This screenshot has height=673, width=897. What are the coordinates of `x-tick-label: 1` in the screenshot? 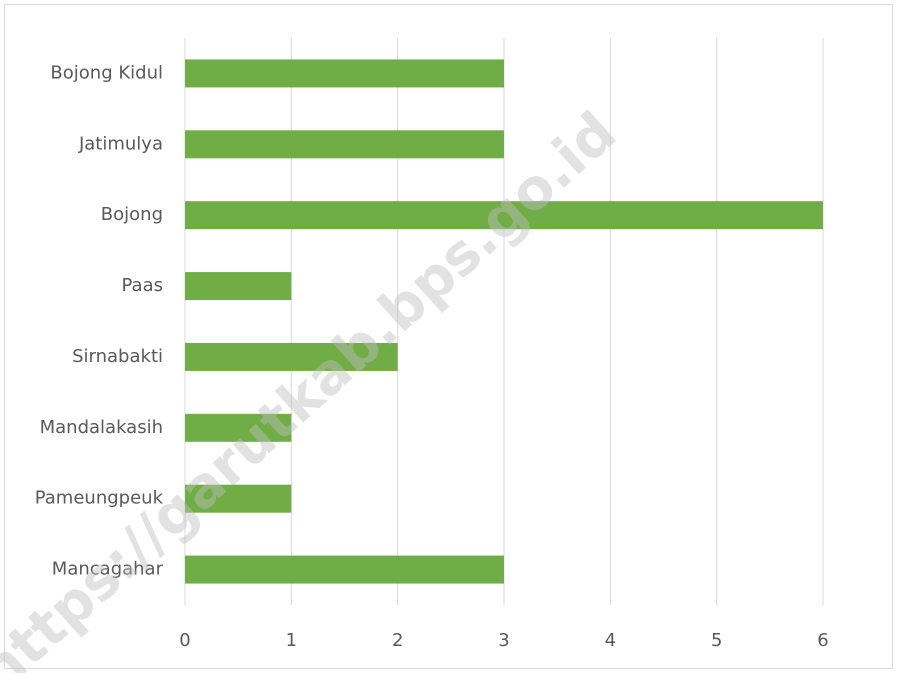 It's located at (291, 640).